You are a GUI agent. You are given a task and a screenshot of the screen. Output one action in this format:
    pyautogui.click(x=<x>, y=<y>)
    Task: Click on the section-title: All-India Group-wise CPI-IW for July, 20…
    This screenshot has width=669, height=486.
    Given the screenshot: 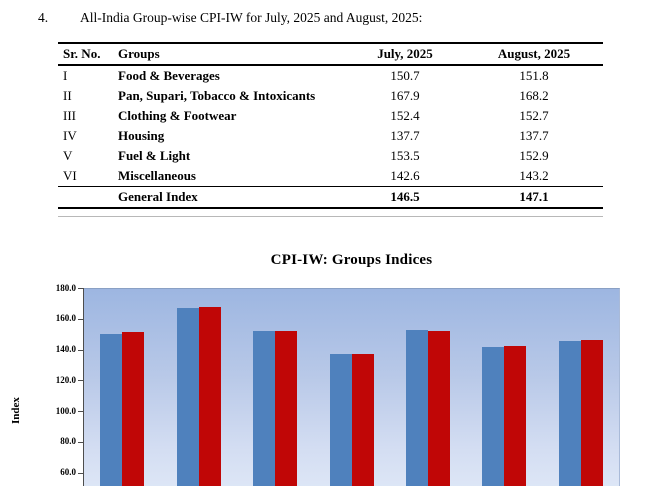 What is the action you would take?
    pyautogui.click(x=251, y=17)
    